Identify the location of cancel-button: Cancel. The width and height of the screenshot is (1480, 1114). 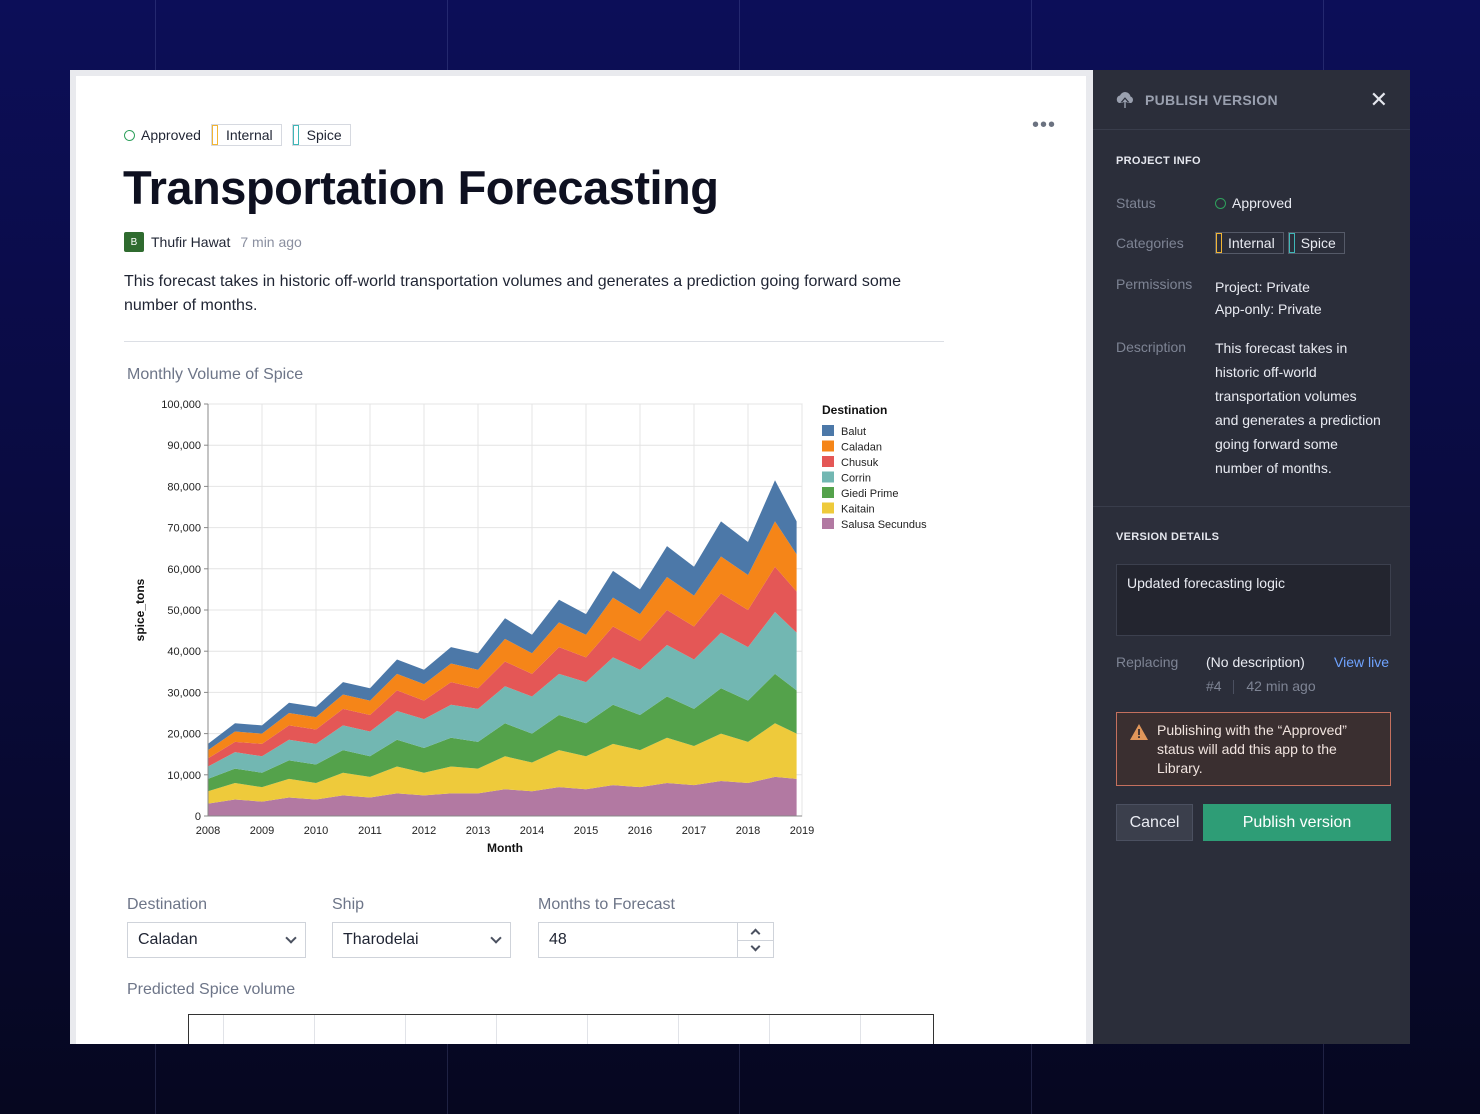
(1154, 822).